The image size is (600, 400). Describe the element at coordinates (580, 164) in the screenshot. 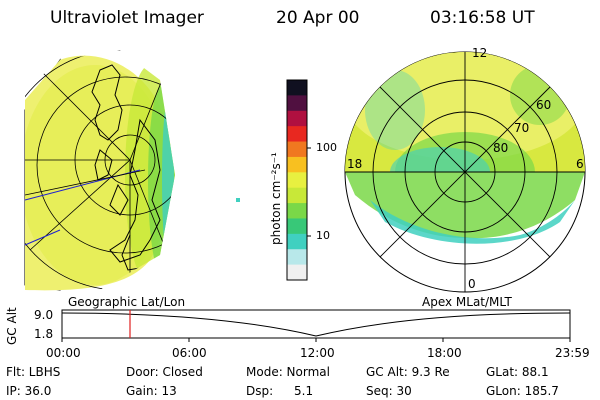

I see `mlt-label-dawn: 6` at that location.